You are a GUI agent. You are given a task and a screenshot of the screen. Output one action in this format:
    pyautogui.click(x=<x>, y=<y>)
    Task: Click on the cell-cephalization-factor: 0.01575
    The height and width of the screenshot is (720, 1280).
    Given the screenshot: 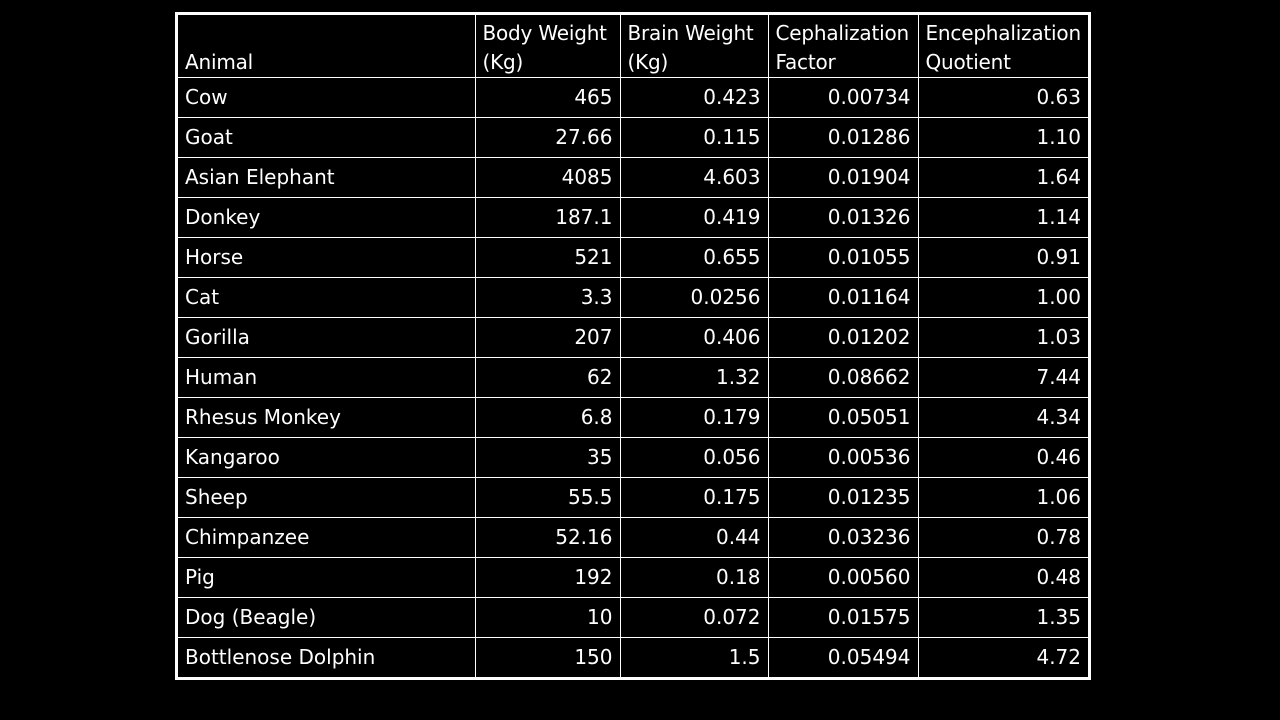 What is the action you would take?
    pyautogui.click(x=843, y=617)
    